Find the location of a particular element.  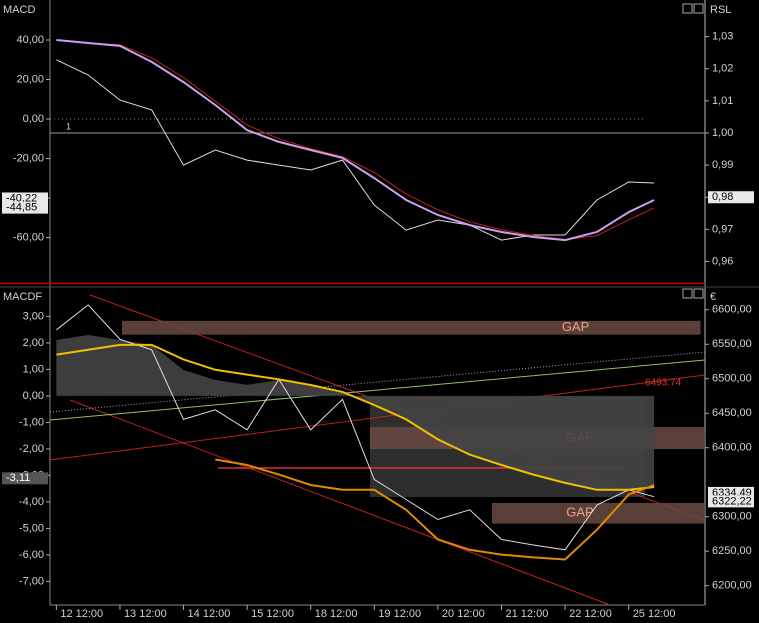

y-tick-label: -60,00 is located at coordinates (28, 237).